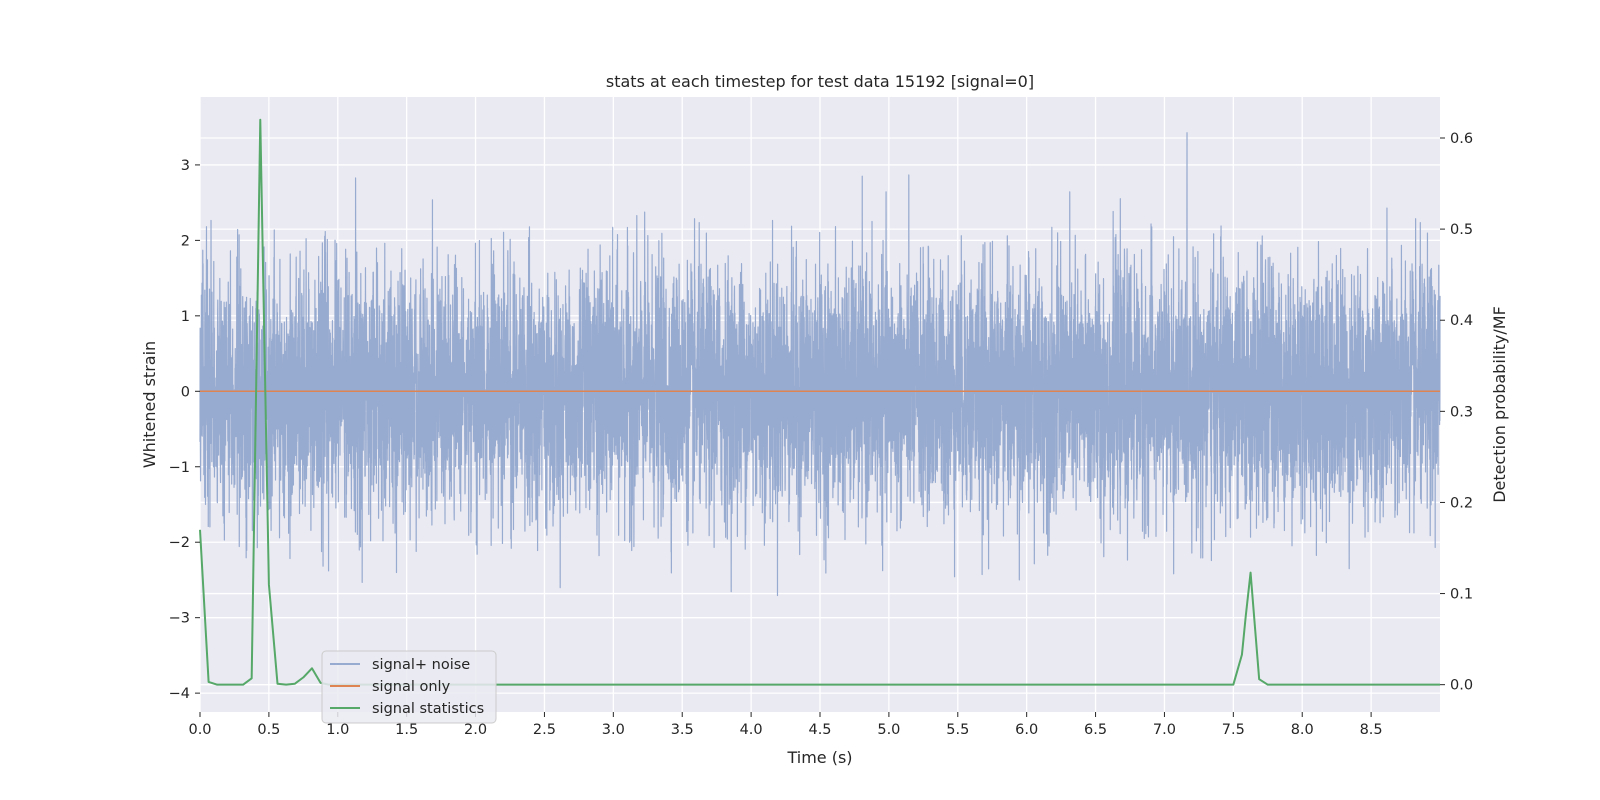  I want to click on y-left-tick-label: 0, so click(185, 392).